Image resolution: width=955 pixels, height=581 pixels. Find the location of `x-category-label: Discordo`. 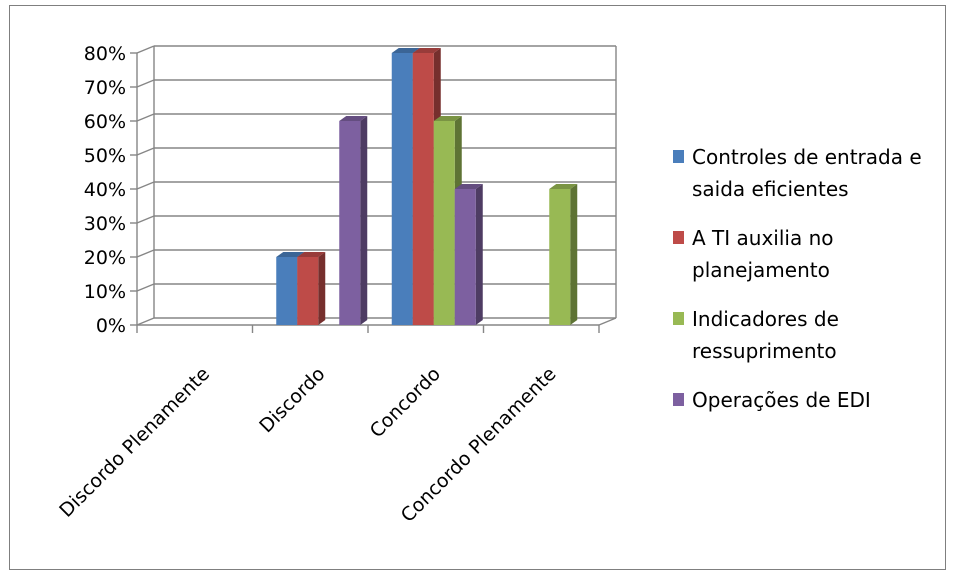

x-category-label: Discordo is located at coordinates (292, 400).